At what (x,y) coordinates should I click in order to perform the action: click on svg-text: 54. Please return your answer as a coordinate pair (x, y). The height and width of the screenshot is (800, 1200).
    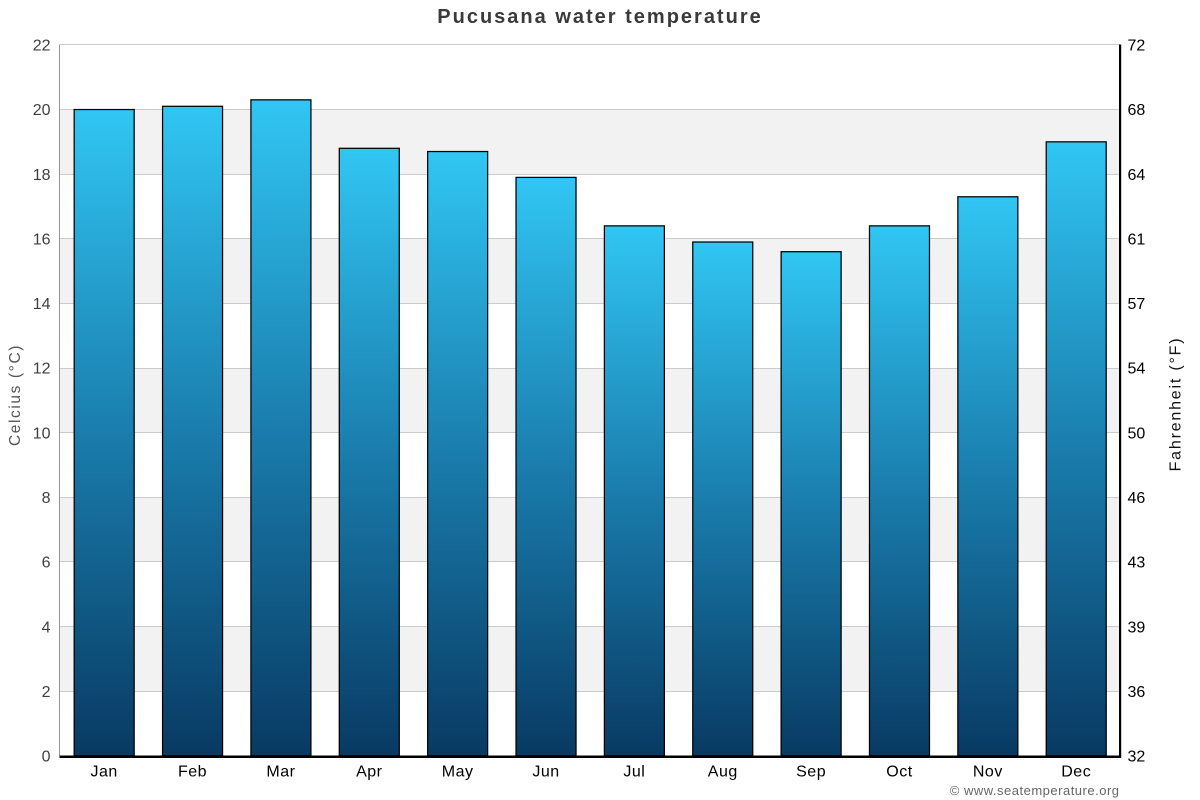
    Looking at the image, I should click on (1137, 369).